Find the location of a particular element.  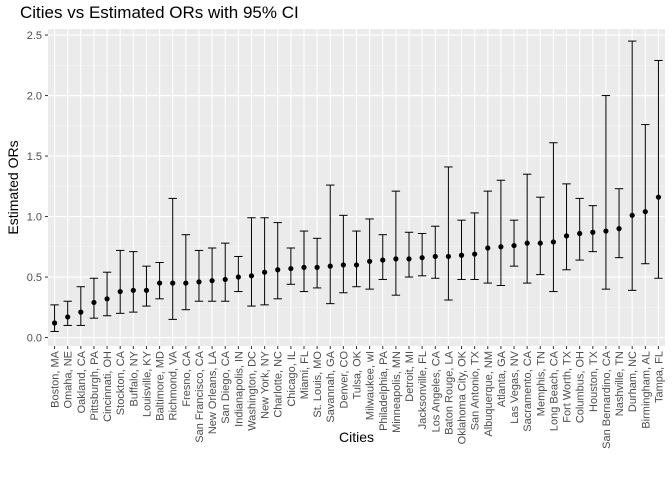

y-tick-label: 2.5 is located at coordinates (34, 36).